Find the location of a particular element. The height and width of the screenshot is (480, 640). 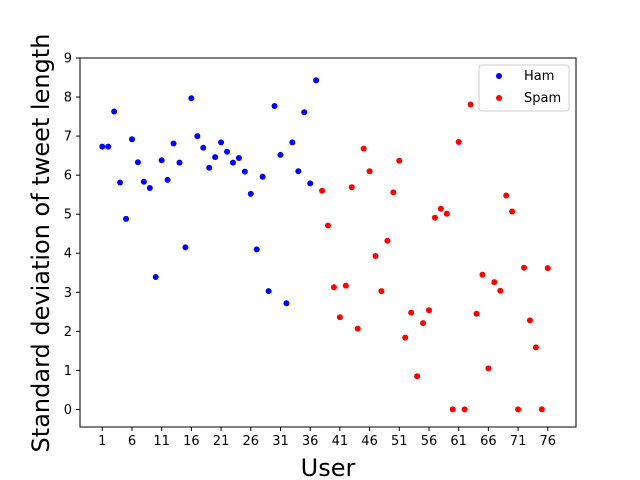

y-tick-label: 9 is located at coordinates (68, 59).